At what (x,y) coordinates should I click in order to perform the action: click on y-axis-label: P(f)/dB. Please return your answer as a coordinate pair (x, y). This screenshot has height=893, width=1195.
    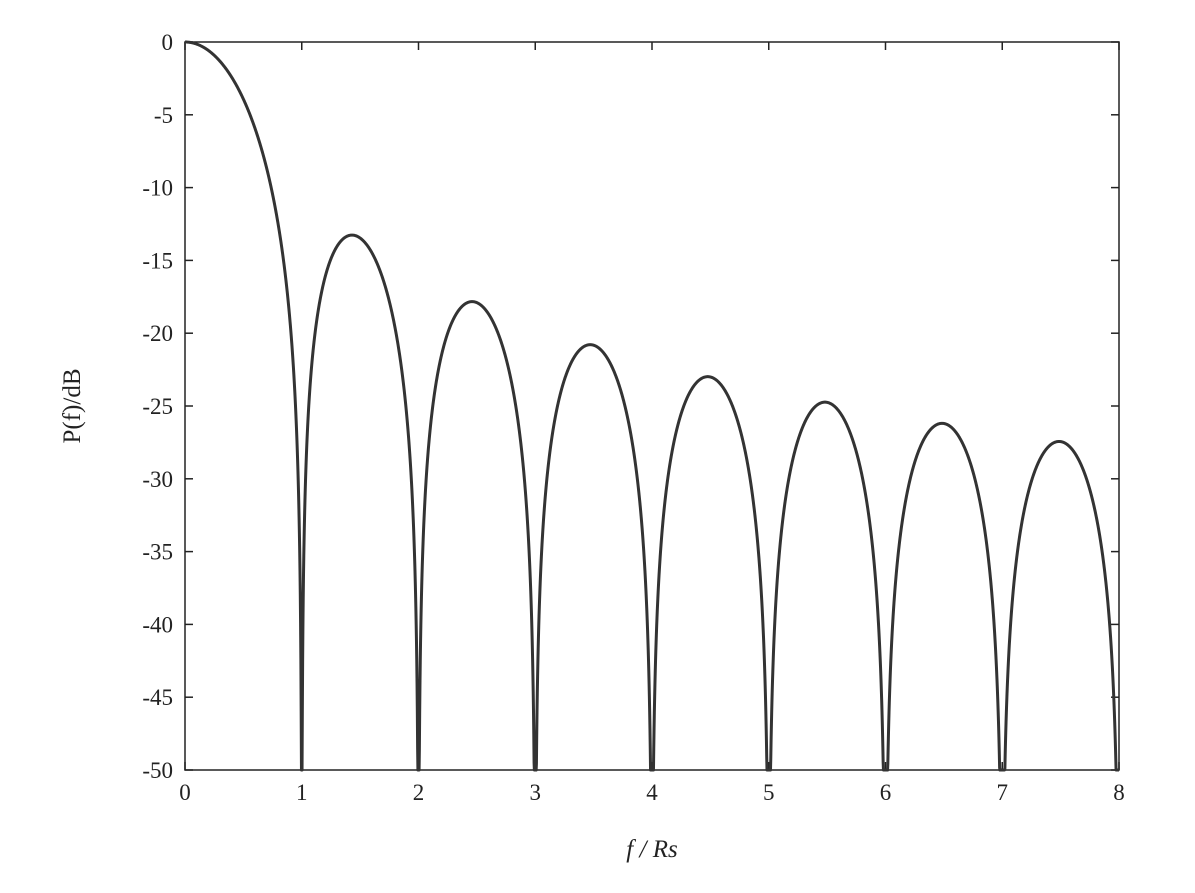
    Looking at the image, I should click on (72, 406).